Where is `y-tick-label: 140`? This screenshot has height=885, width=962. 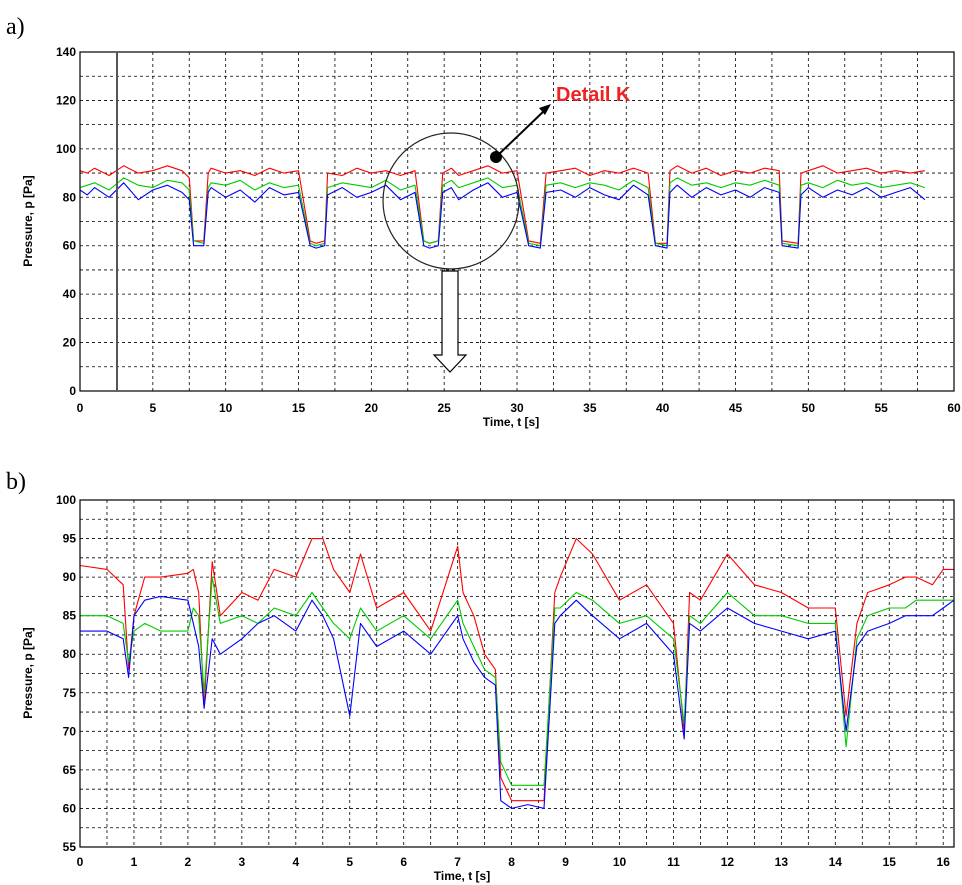
y-tick-label: 140 is located at coordinates (66, 52).